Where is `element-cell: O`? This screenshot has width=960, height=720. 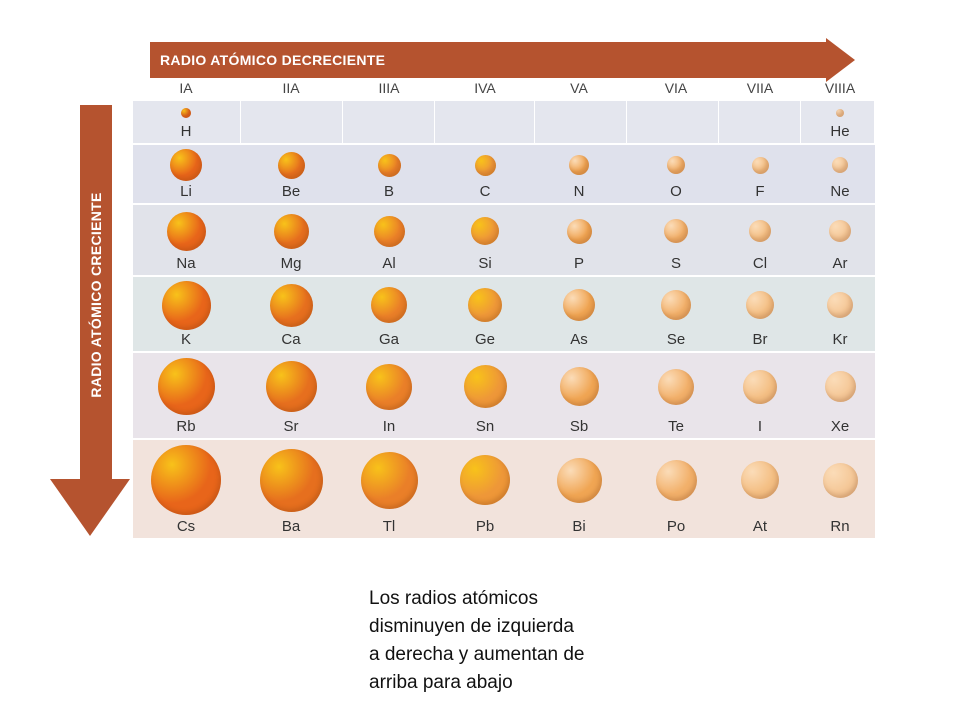 element-cell: O is located at coordinates (673, 174).